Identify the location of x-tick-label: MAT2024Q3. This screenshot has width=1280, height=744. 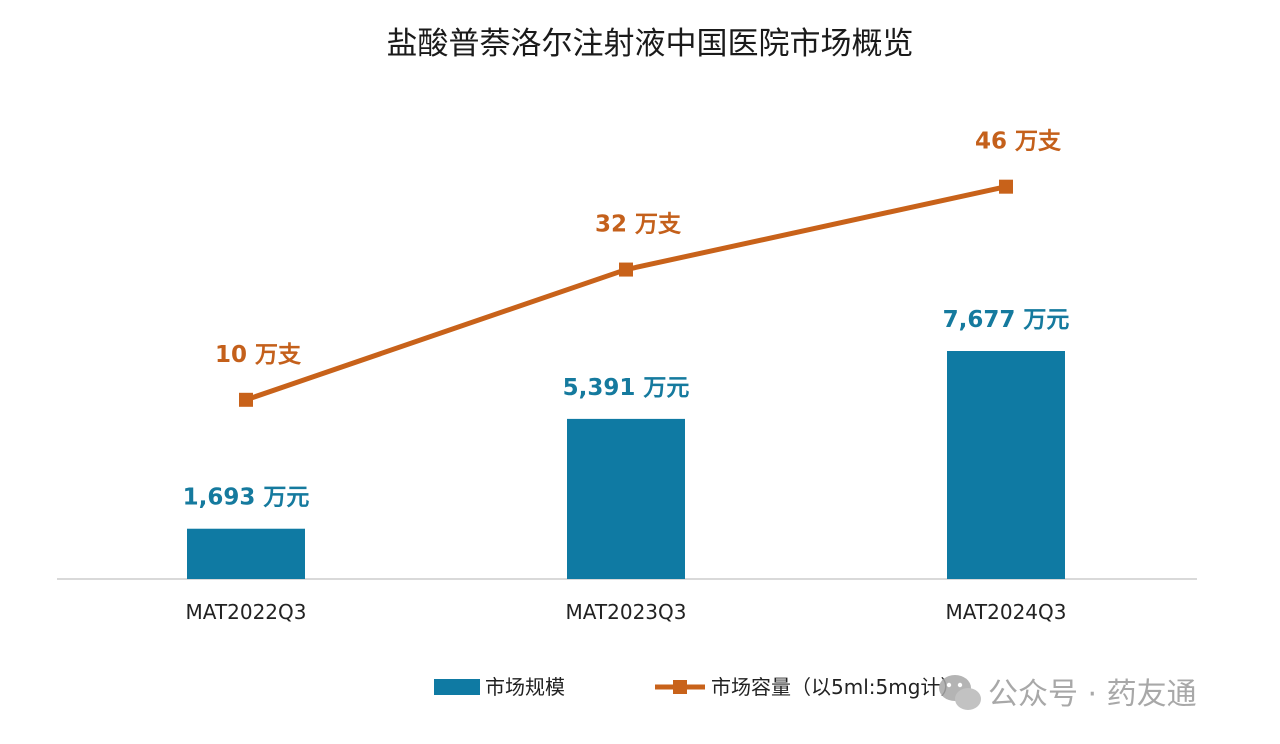
(1006, 612).